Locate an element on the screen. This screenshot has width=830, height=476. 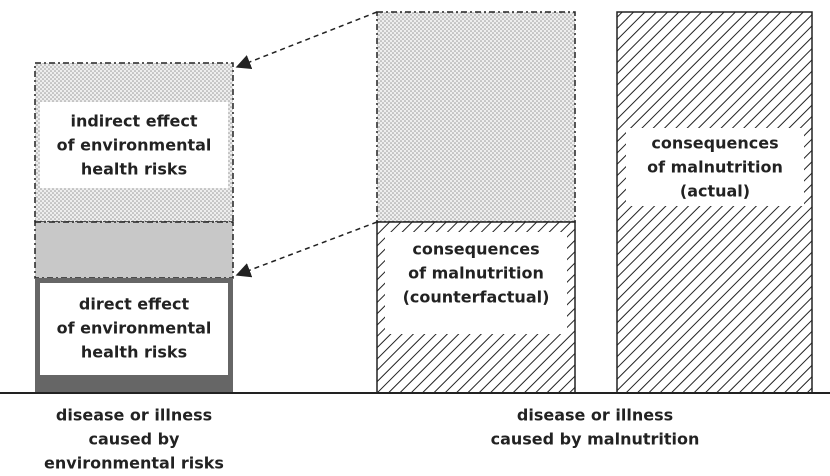
counterfactual-top is located at coordinates (476, 117).